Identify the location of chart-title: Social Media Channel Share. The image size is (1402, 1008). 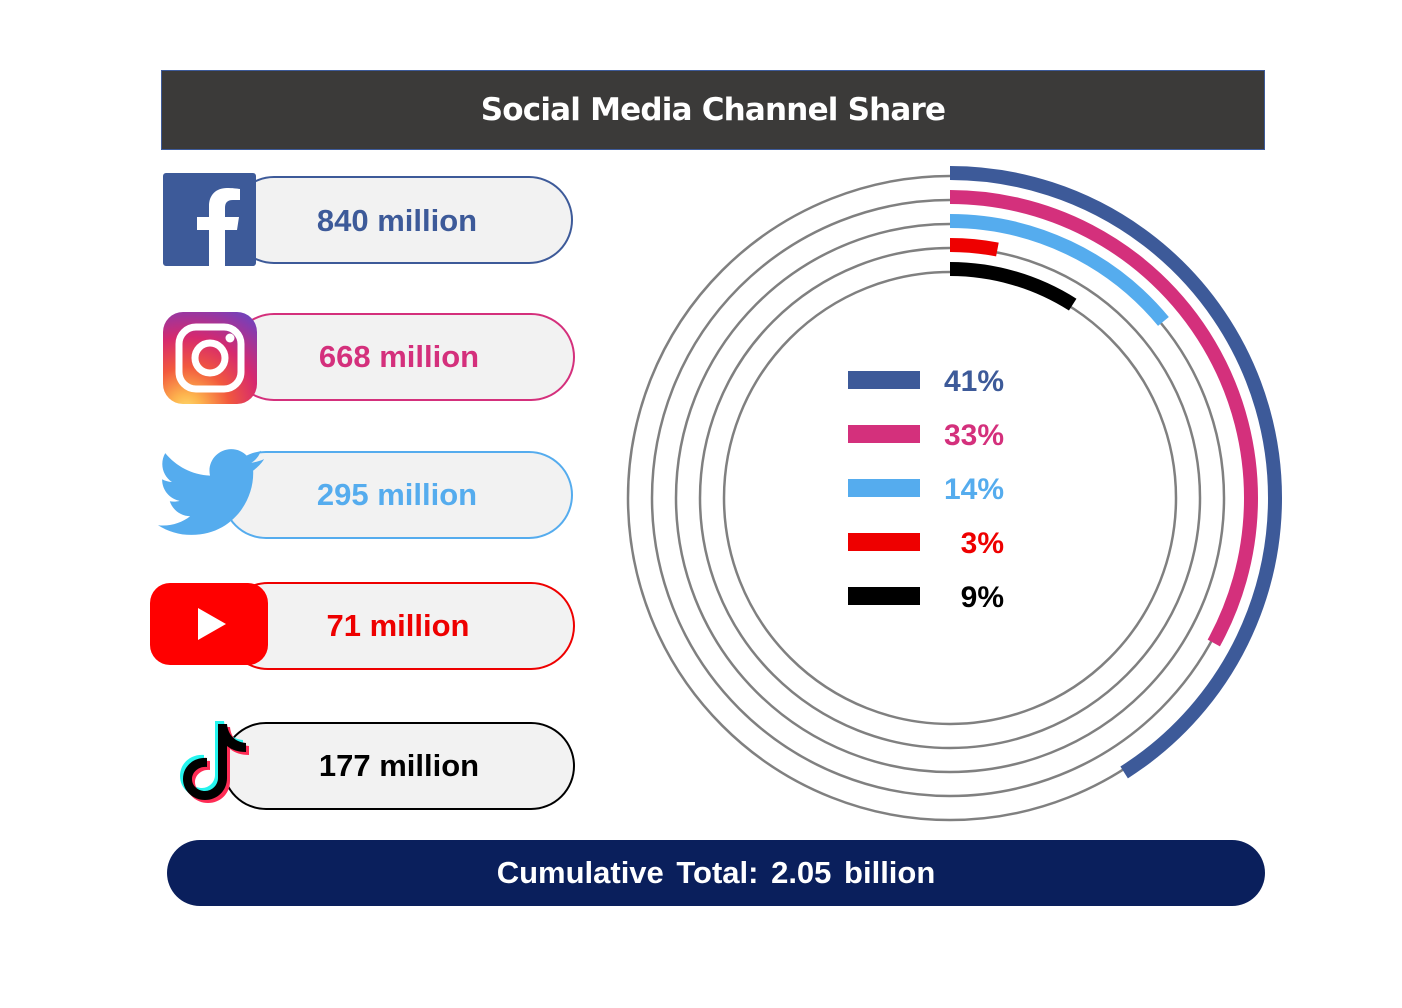
(713, 110).